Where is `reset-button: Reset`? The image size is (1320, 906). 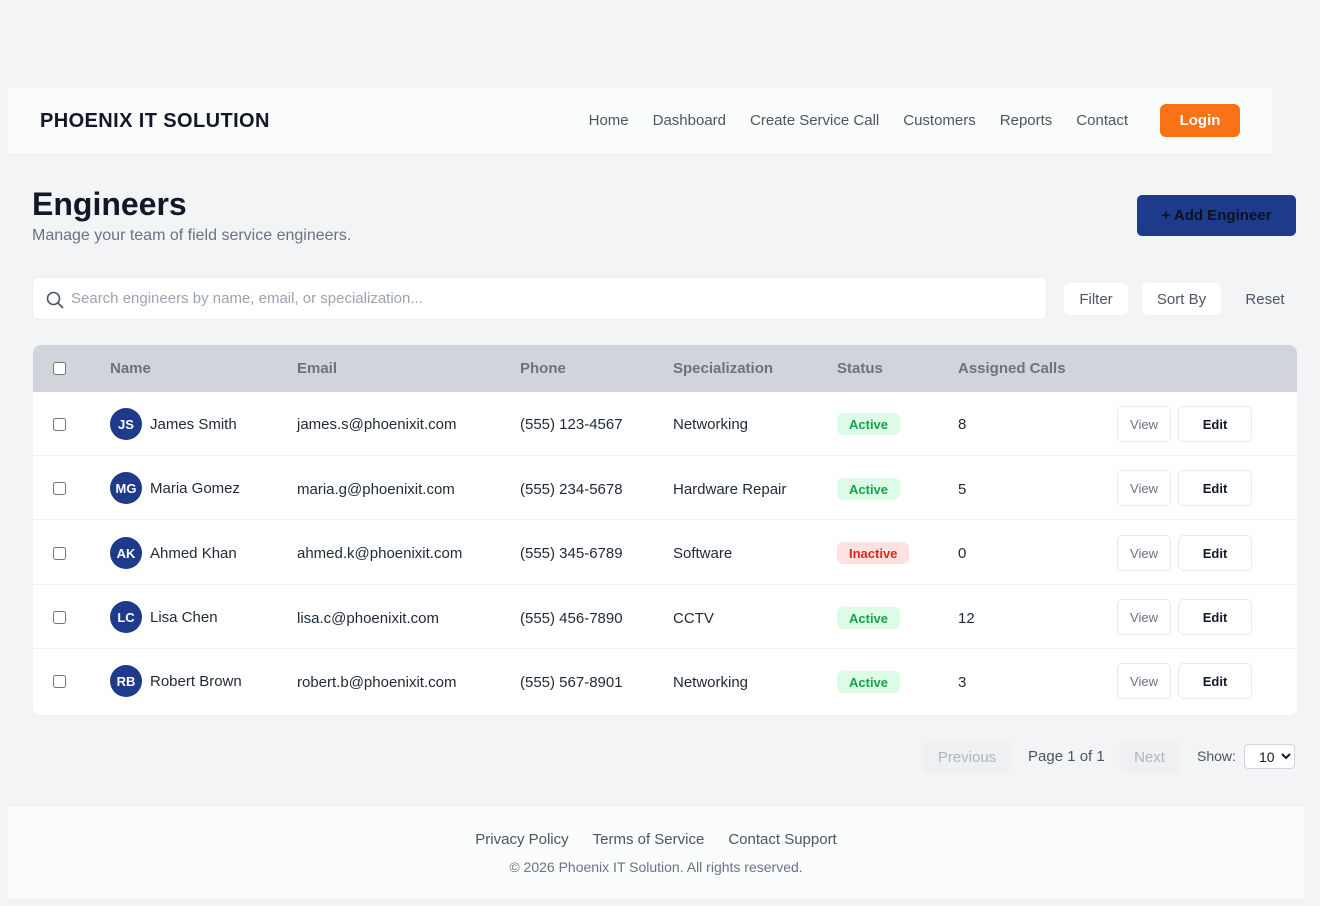 reset-button: Reset is located at coordinates (1265, 299).